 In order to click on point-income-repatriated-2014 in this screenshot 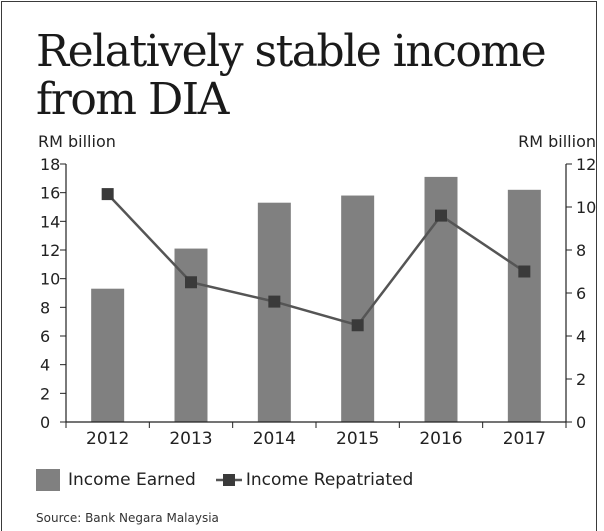, I will do `click(274, 301)`.